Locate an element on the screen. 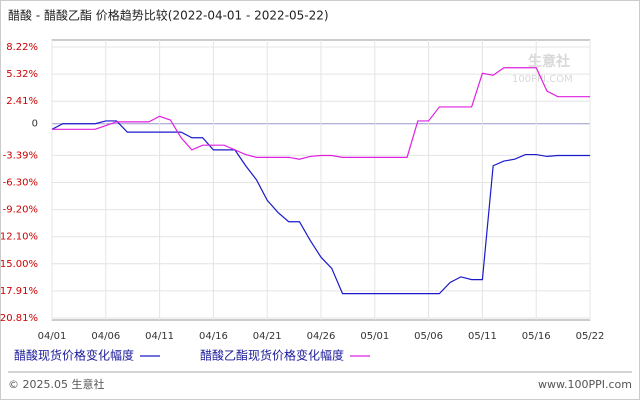  legend-label: 醋酸乙酯现货价格变化幅度 is located at coordinates (272, 355).